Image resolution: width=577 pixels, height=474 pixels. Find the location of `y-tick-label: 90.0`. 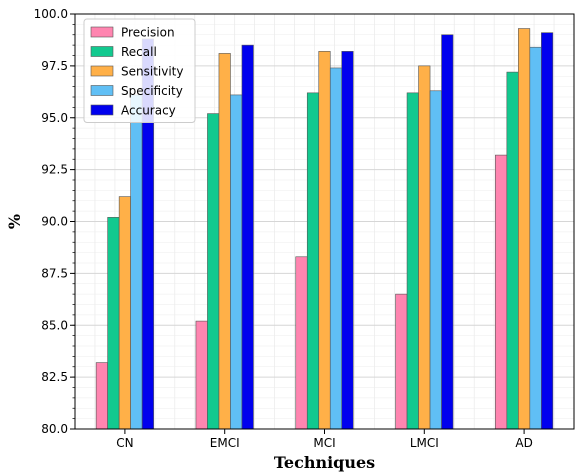

y-tick-label: 90.0 is located at coordinates (54, 222).